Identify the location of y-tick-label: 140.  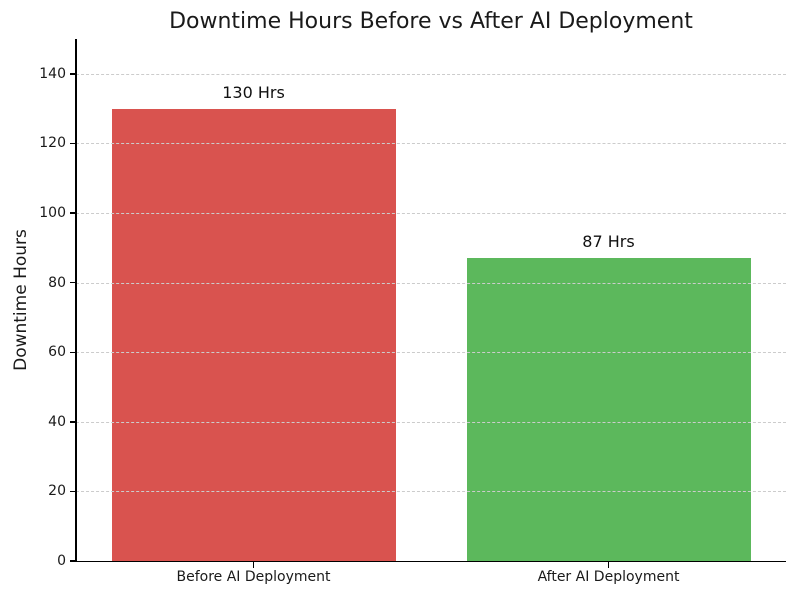
(52, 73).